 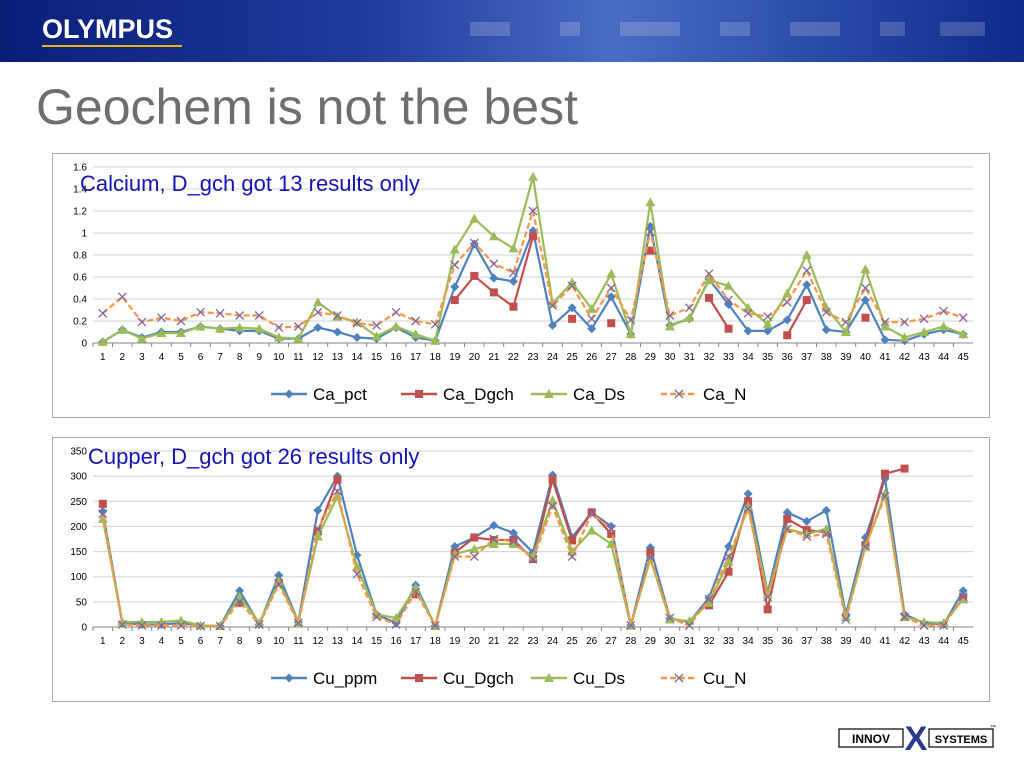 I want to click on y-tick-label: 0, so click(x=84, y=628).